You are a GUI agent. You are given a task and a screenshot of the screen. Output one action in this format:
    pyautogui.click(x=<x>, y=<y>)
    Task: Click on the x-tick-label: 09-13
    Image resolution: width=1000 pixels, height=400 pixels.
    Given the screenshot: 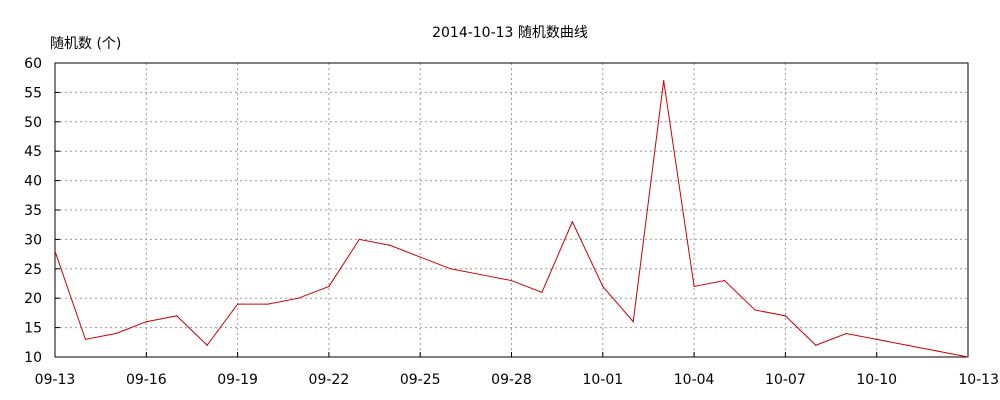 What is the action you would take?
    pyautogui.click(x=55, y=380)
    